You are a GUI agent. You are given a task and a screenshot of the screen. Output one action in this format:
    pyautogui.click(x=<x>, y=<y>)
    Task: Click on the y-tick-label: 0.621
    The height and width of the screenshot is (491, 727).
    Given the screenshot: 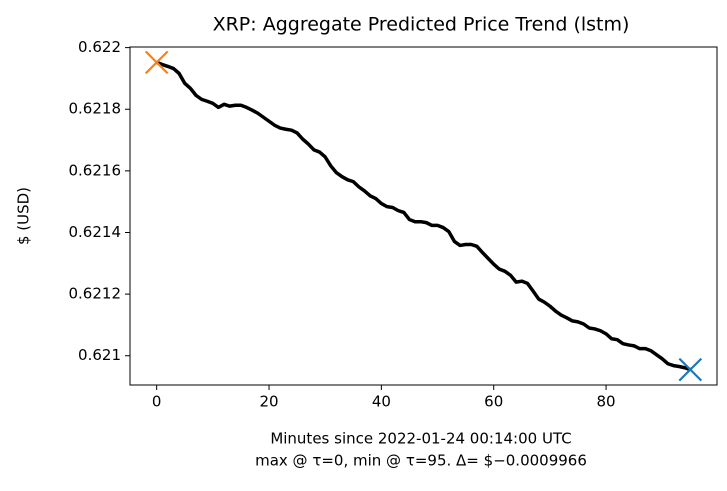 What is the action you would take?
    pyautogui.click(x=99, y=355)
    